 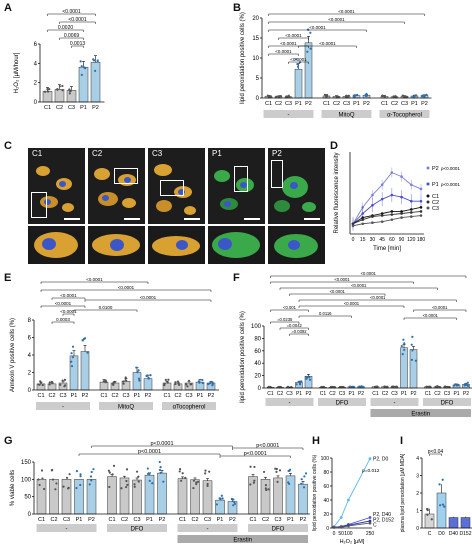 I want to click on y-tick-label: 10, so click(x=255, y=59).